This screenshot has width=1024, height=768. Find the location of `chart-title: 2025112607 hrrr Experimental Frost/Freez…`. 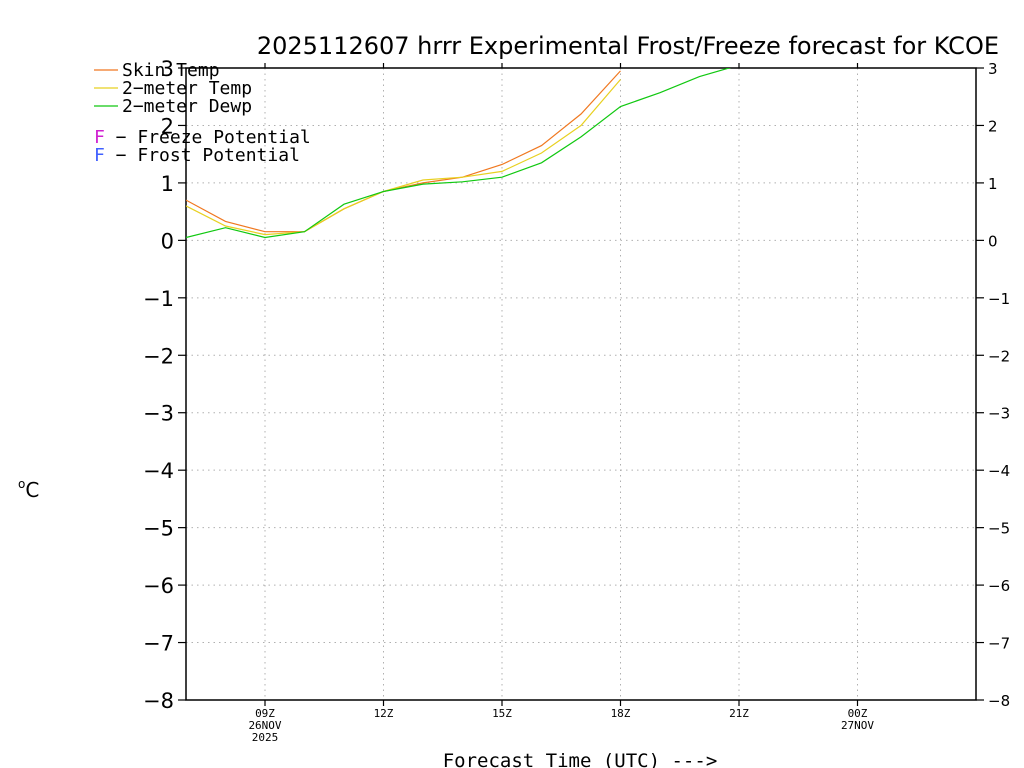

chart-title: 2025112607 hrrr Experimental Frost/Freez… is located at coordinates (628, 46).